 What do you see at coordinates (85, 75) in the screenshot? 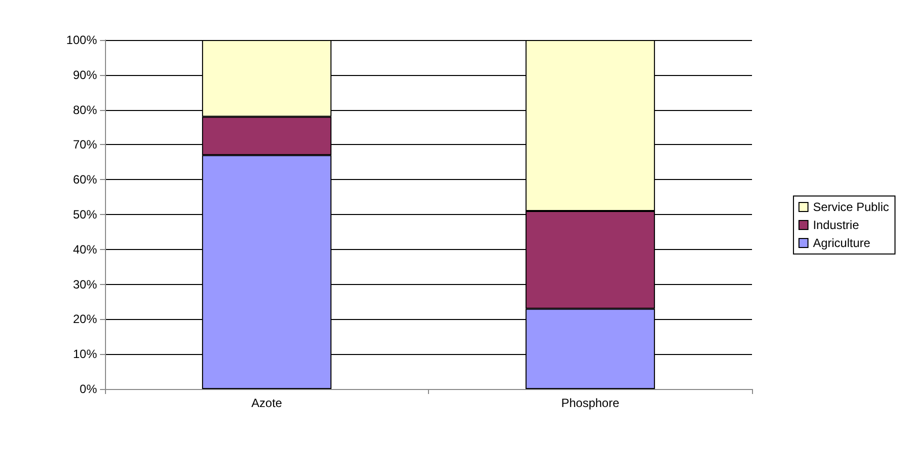
I see `y-tick-label: 90%` at bounding box center [85, 75].